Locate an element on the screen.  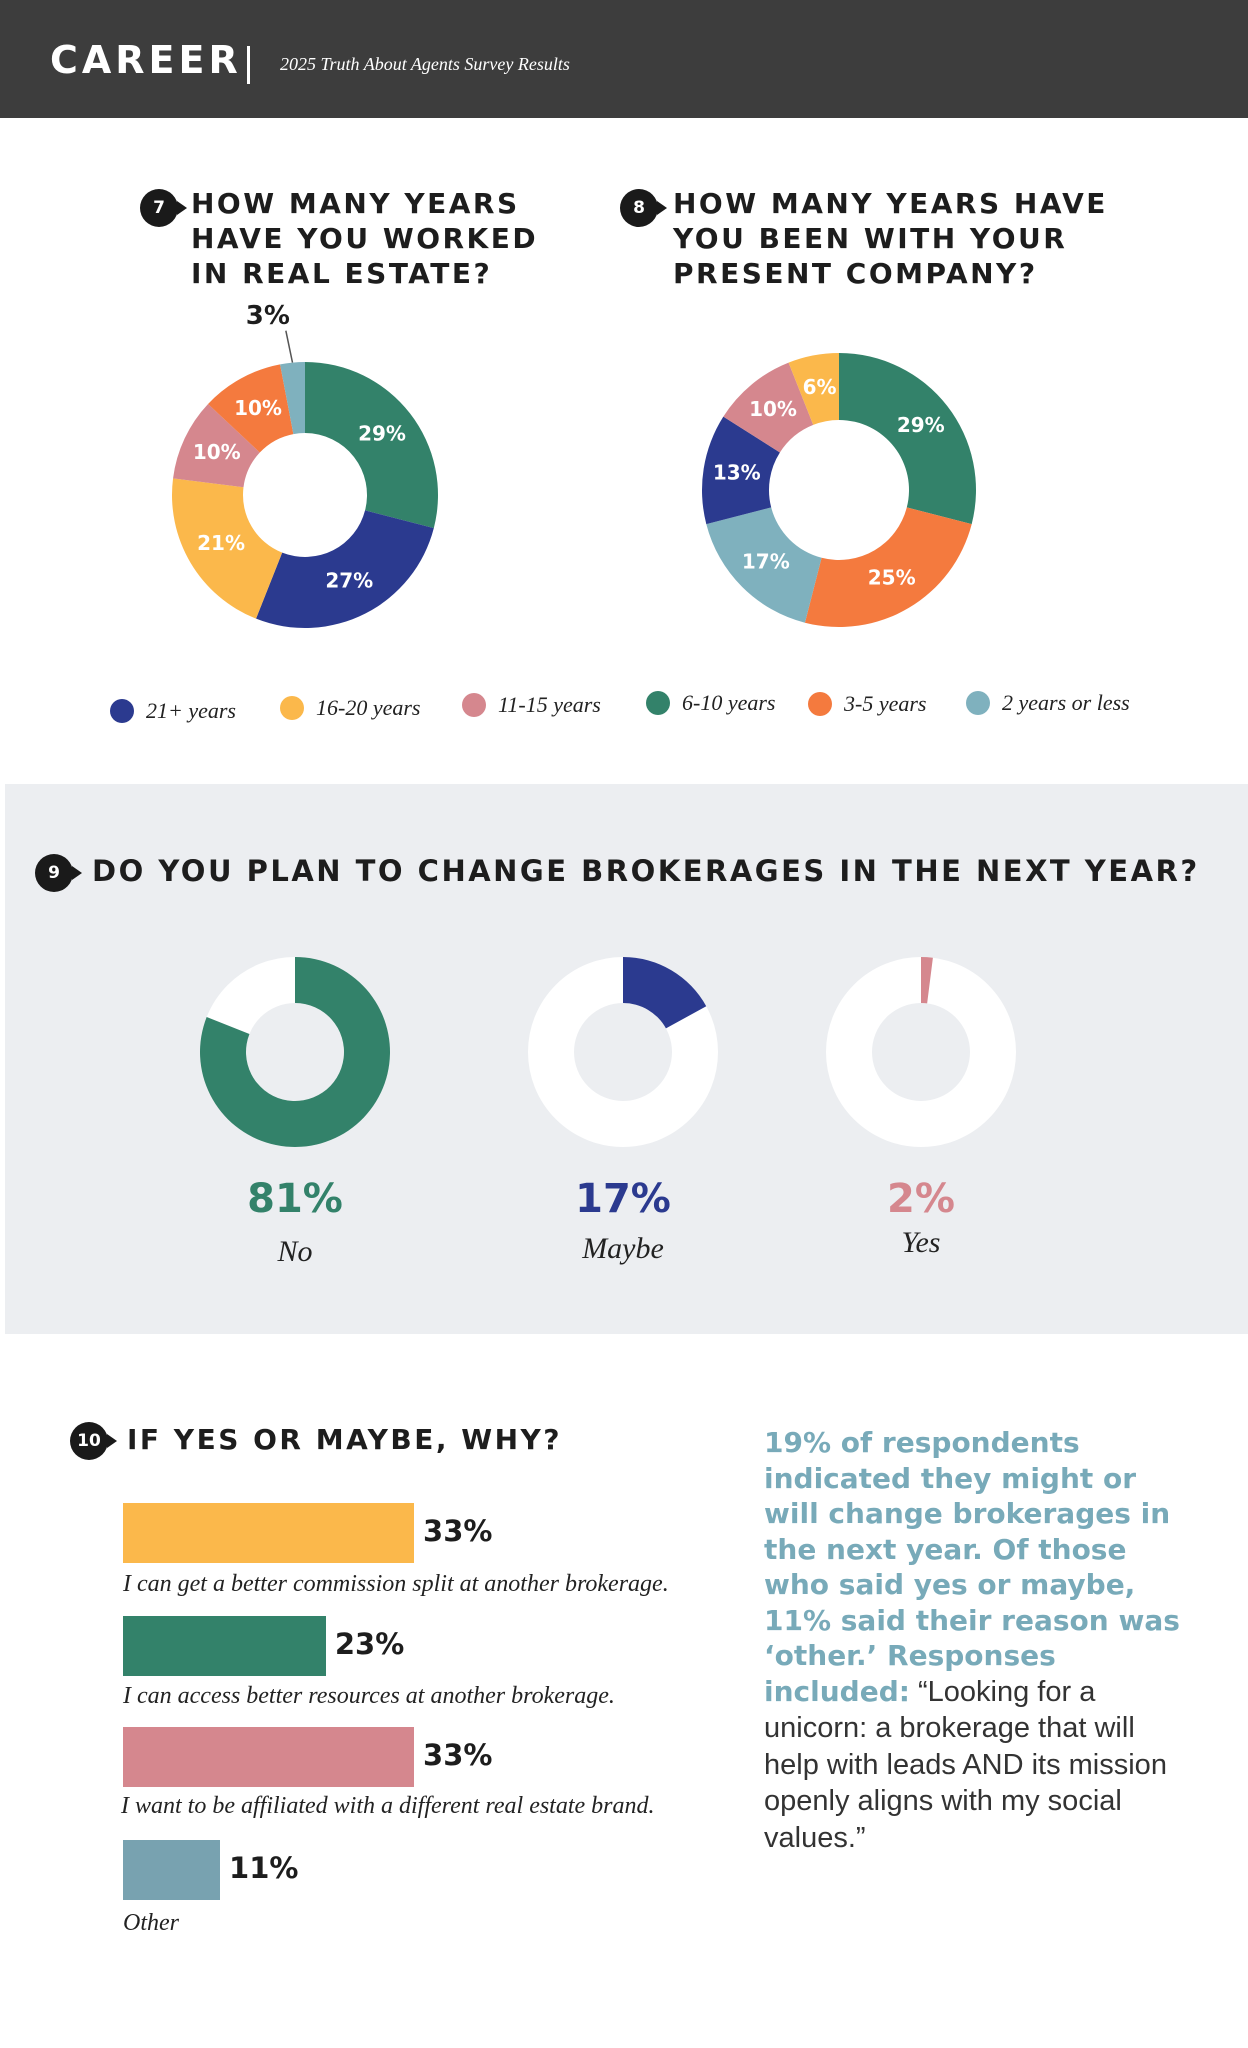
legend-item: 16-20 years is located at coordinates (350, 708).